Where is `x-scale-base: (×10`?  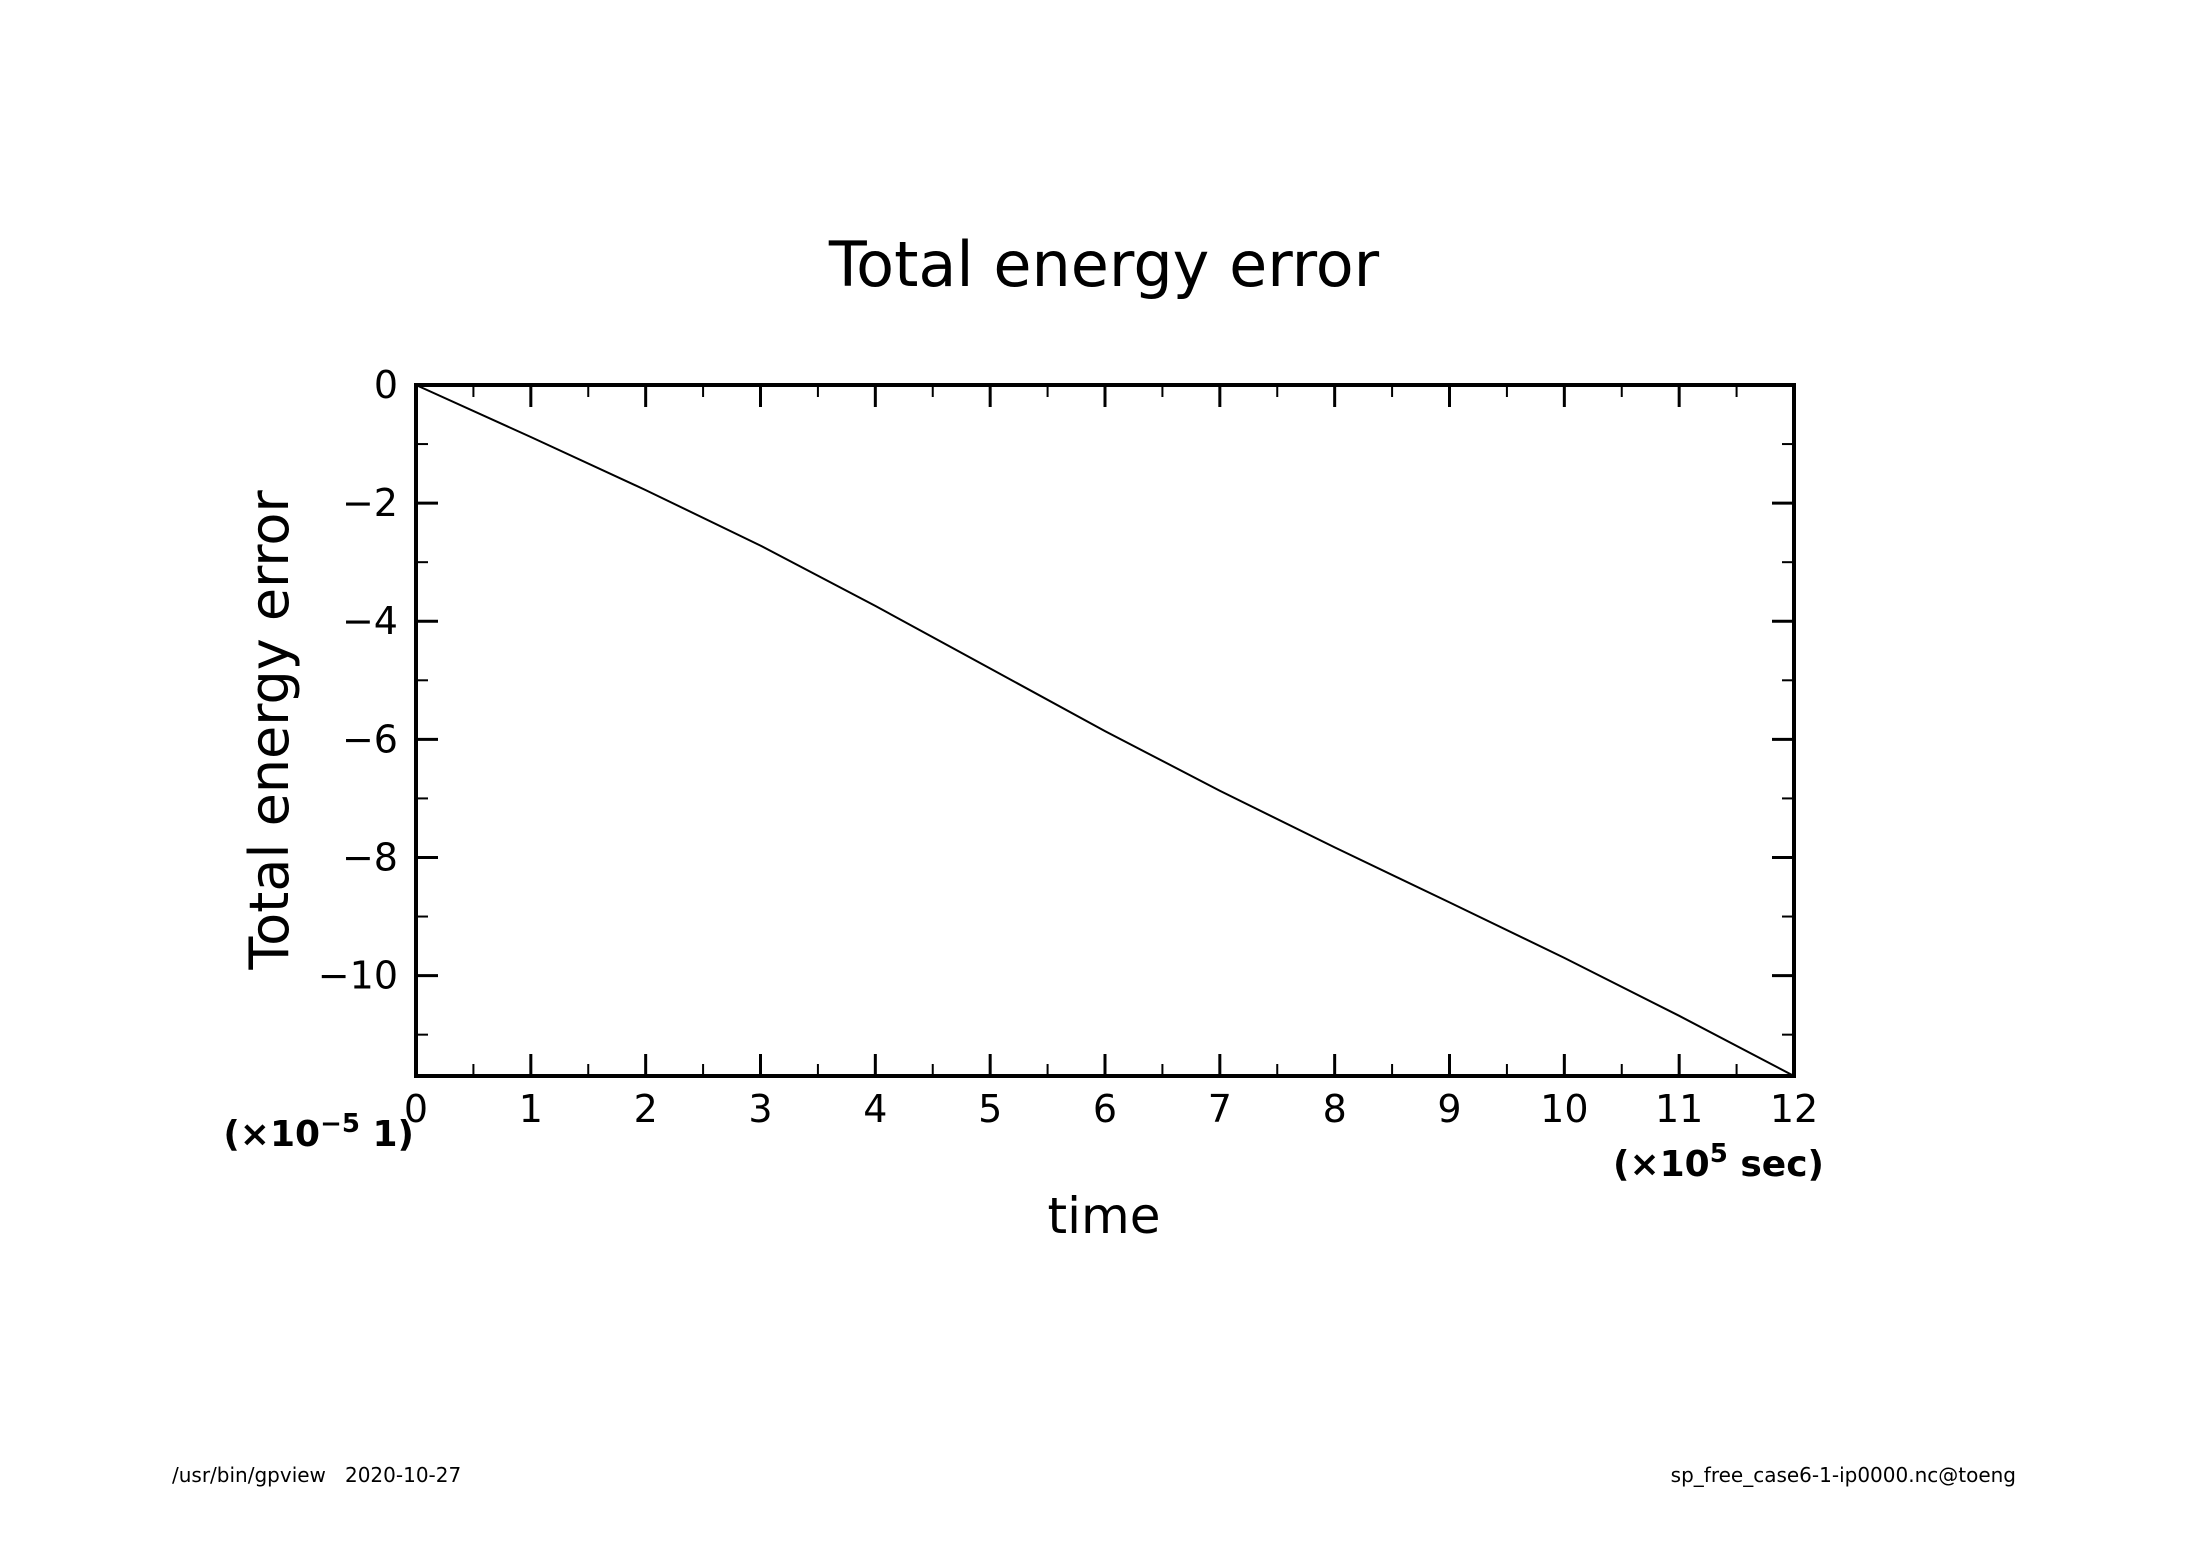 x-scale-base: (×10 is located at coordinates (1661, 1164).